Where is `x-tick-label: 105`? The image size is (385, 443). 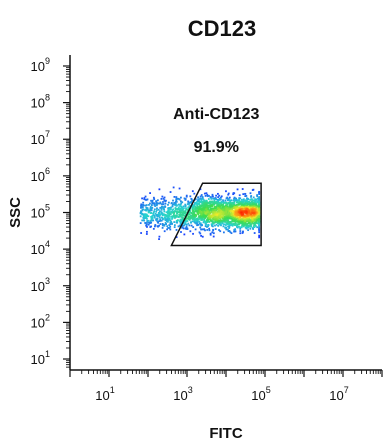 x-tick-label: 105 is located at coordinates (260, 394).